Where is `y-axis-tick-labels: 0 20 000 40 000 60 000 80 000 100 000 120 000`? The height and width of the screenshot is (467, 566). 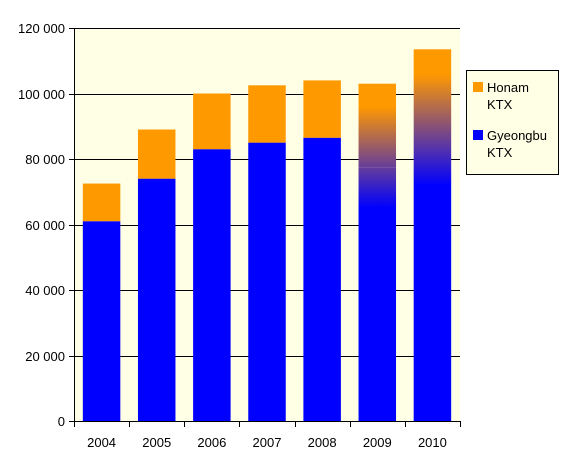
y-axis-tick-labels: 0 20 000 40 000 60 000 80 000 100 000 120 000 is located at coordinates (41, 225).